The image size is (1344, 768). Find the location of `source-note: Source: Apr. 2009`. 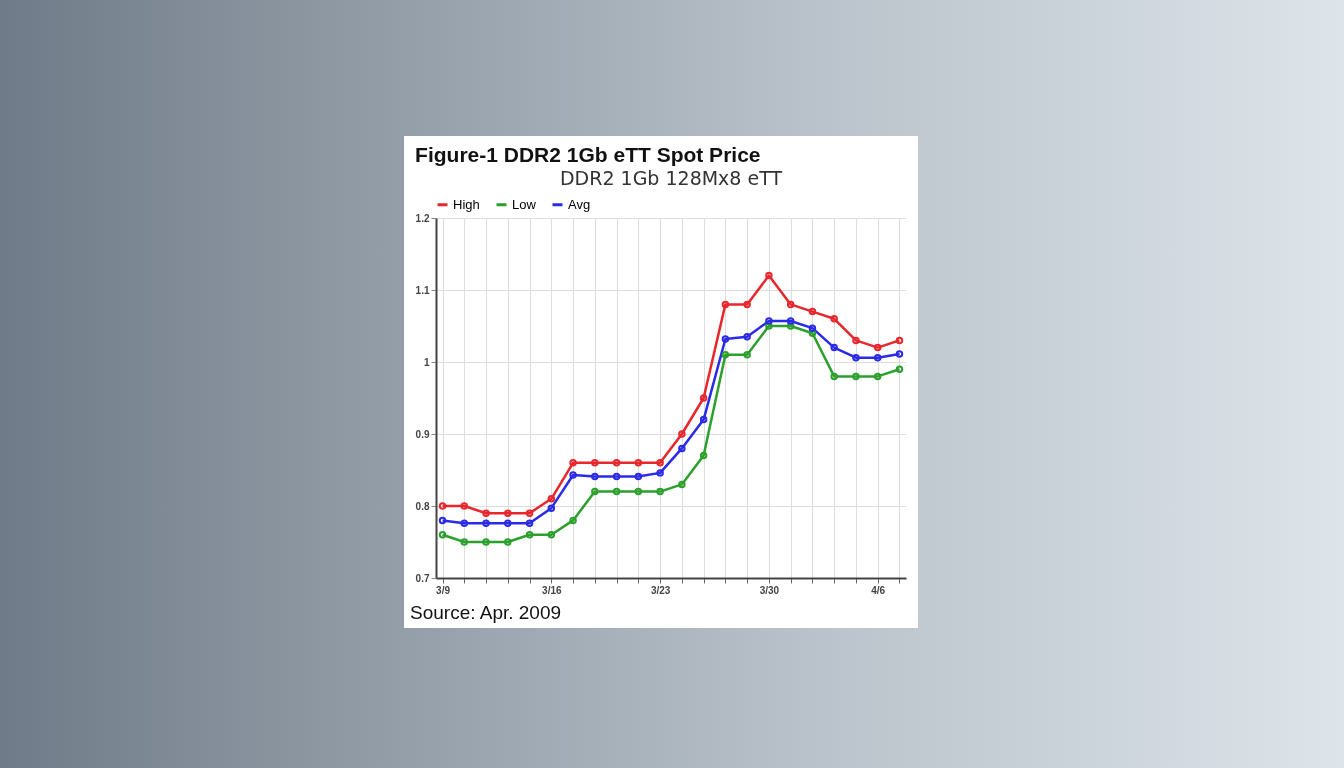

source-note: Source: Apr. 2009 is located at coordinates (486, 613).